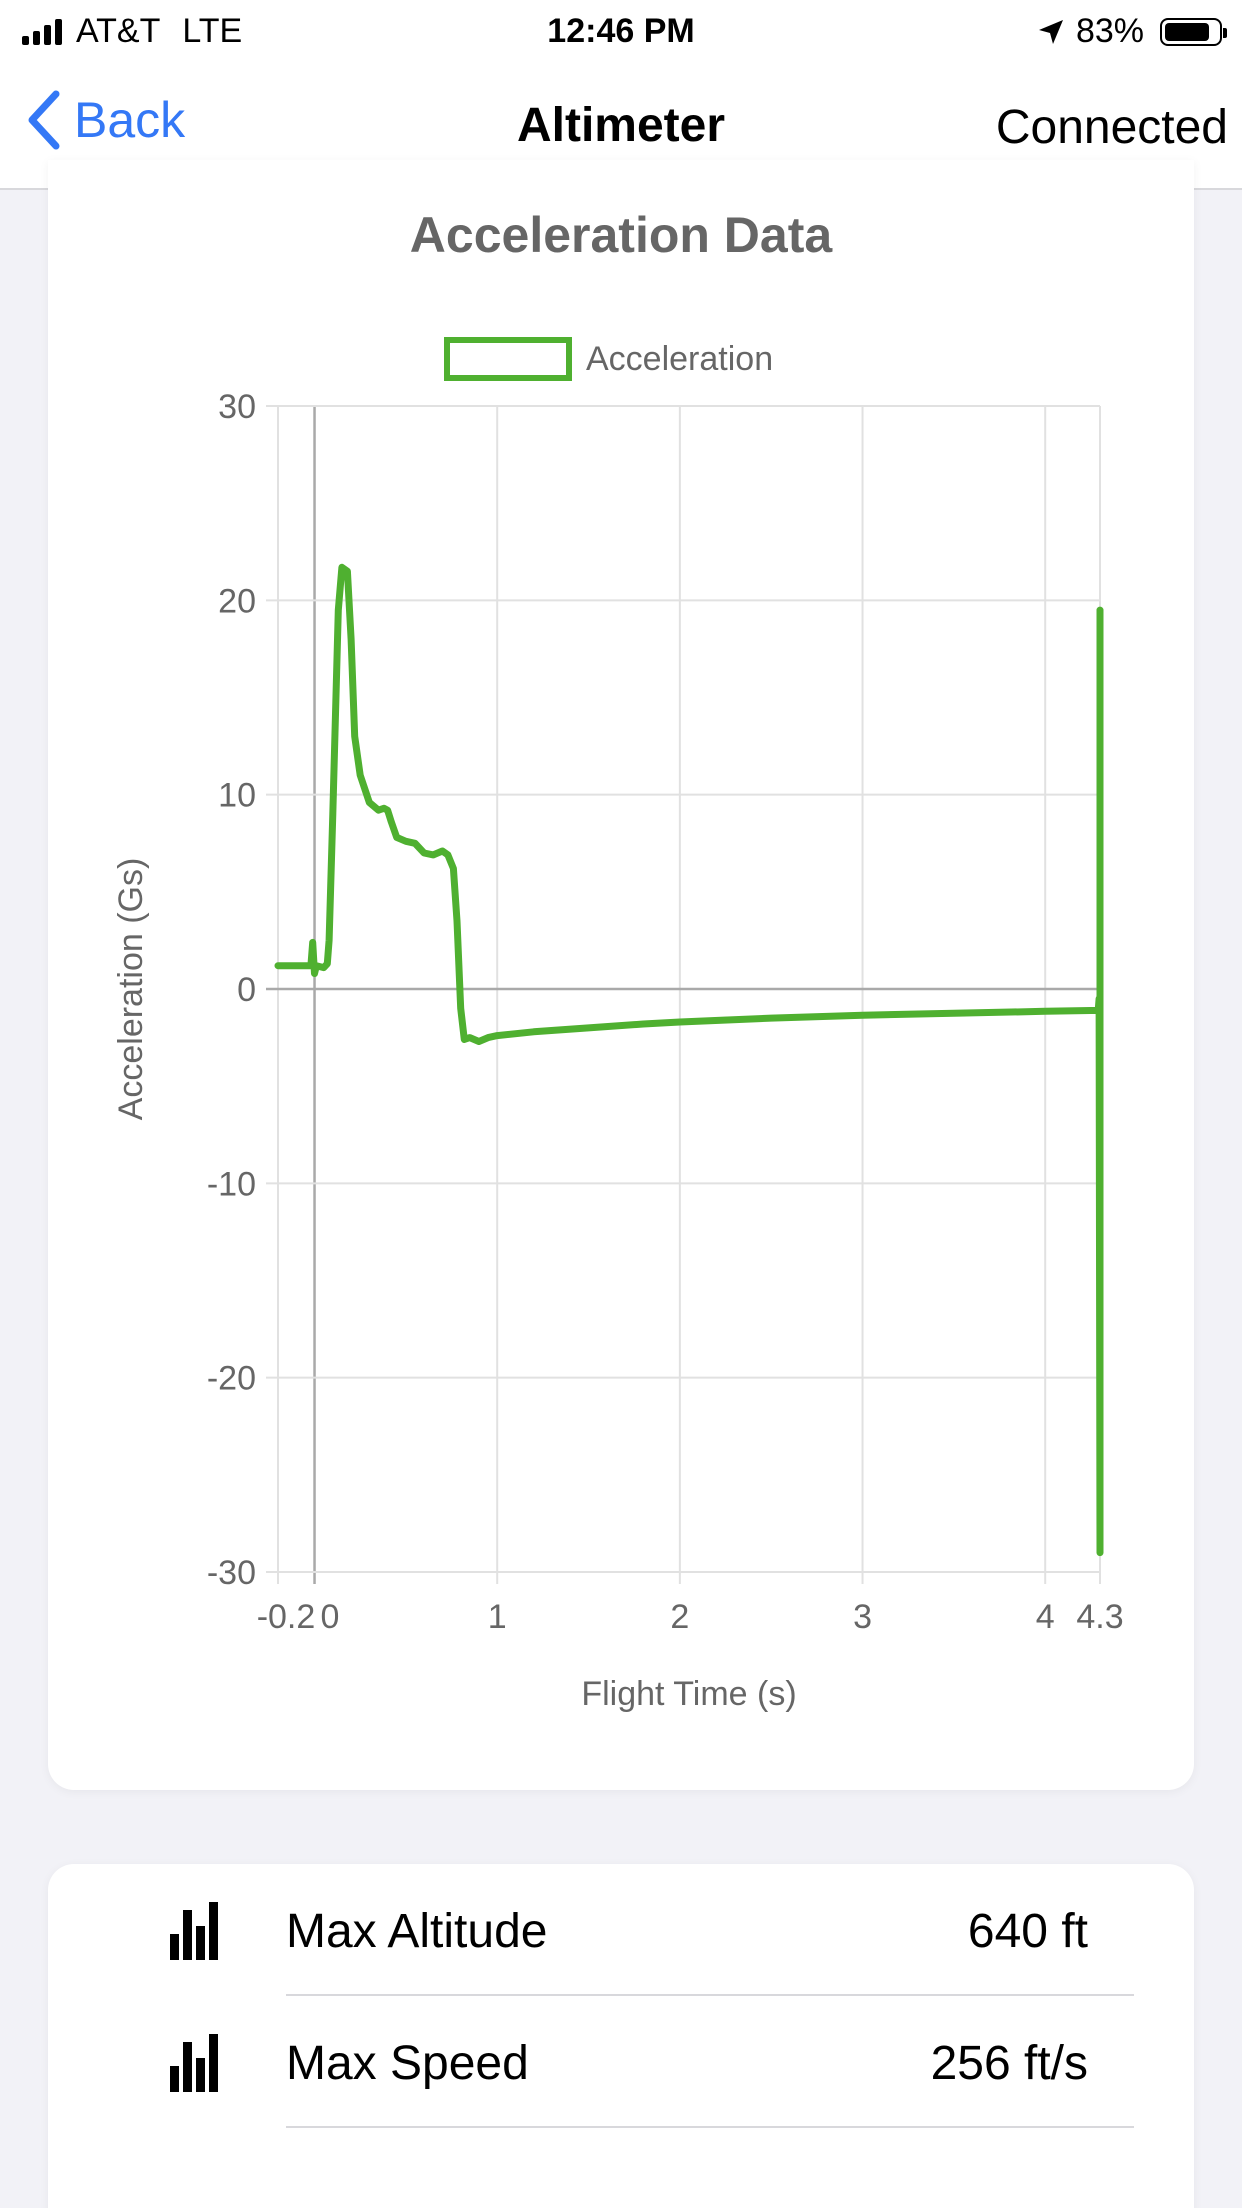 Image resolution: width=1242 pixels, height=2208 pixels. I want to click on y-axis-label: Acceleration (Gs), so click(131, 989).